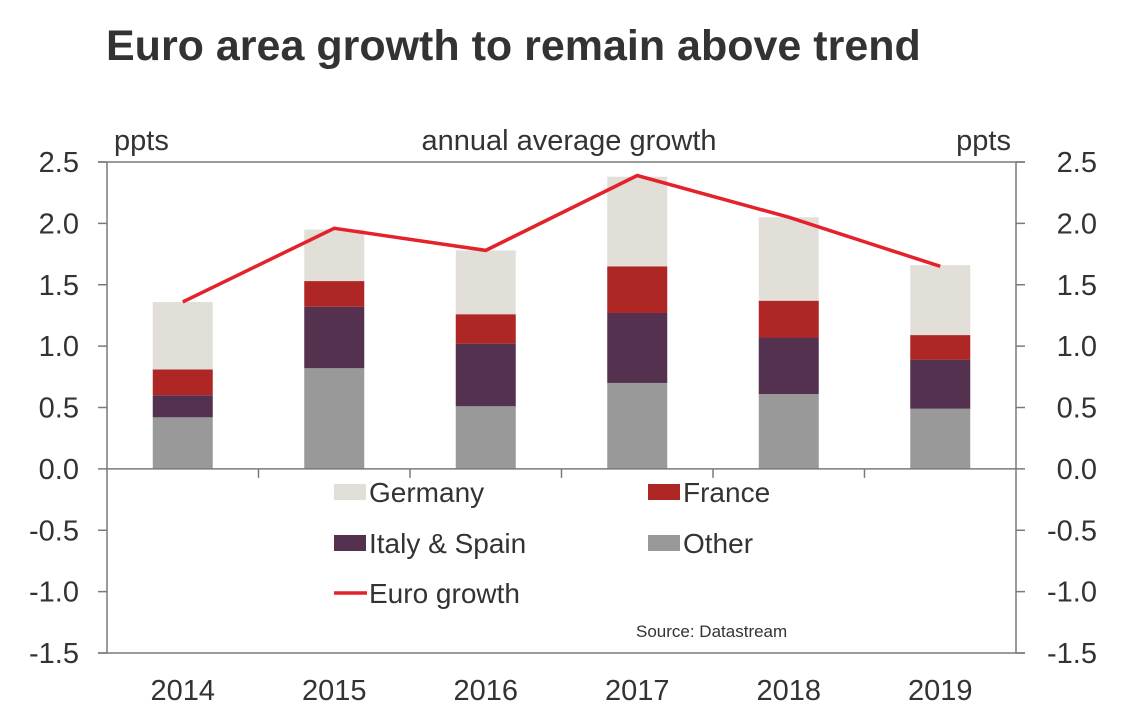 This screenshot has height=725, width=1123. Describe the element at coordinates (59, 470) in the screenshot. I see `y-tick-label-left: 0.0` at that location.